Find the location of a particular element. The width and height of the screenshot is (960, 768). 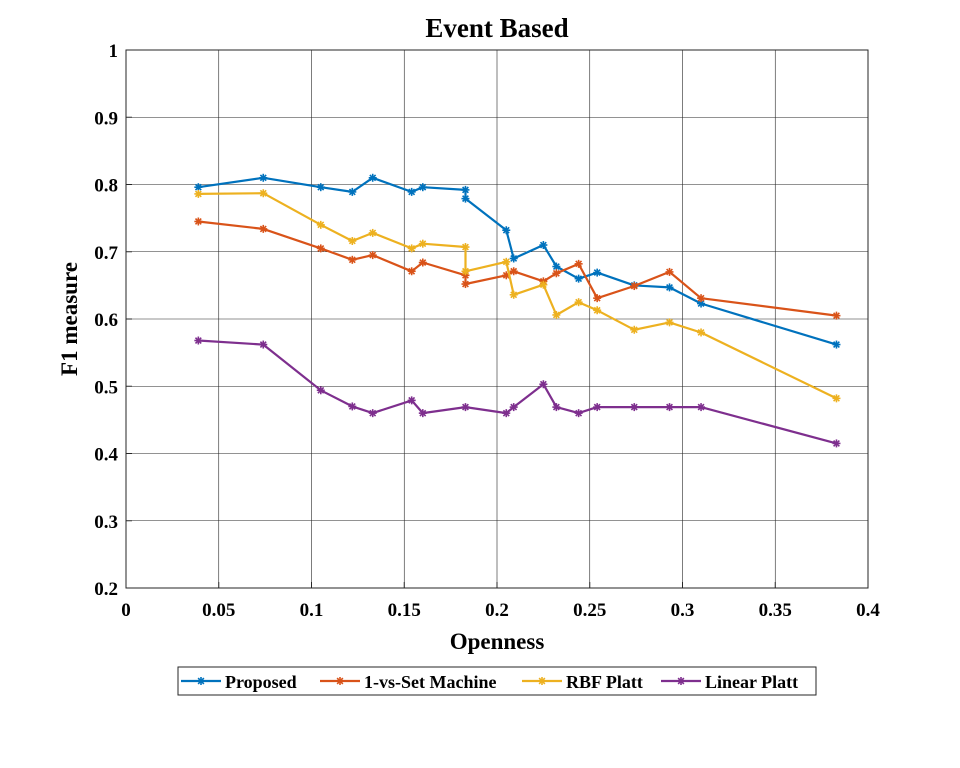

x-tick-label: 0.3 is located at coordinates (683, 610).